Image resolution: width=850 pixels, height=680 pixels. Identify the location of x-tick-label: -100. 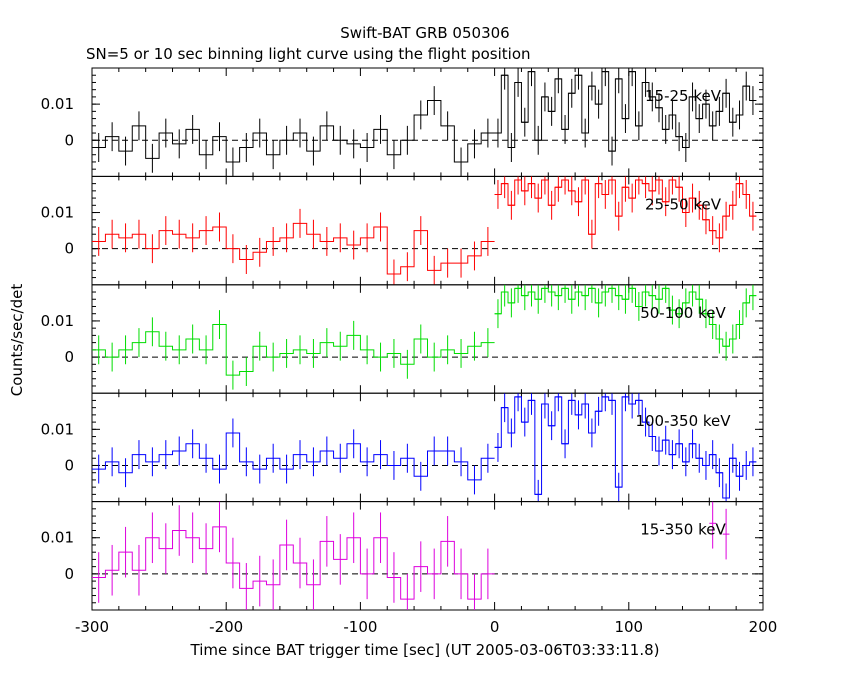
(360, 627).